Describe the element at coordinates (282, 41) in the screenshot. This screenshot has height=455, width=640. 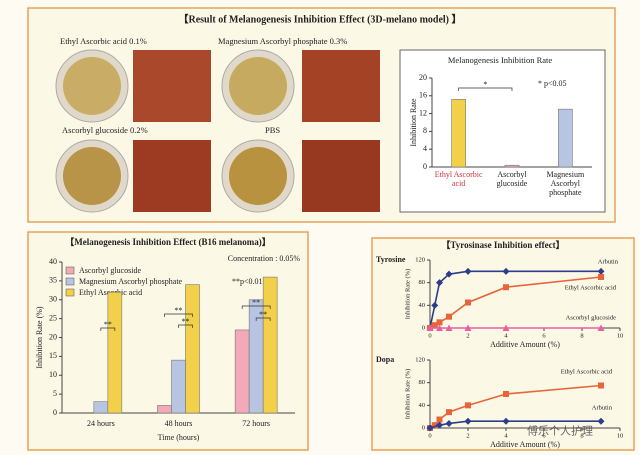
I see `photo-label: Magnesium Ascorbyl phosphate 0.3%` at that location.